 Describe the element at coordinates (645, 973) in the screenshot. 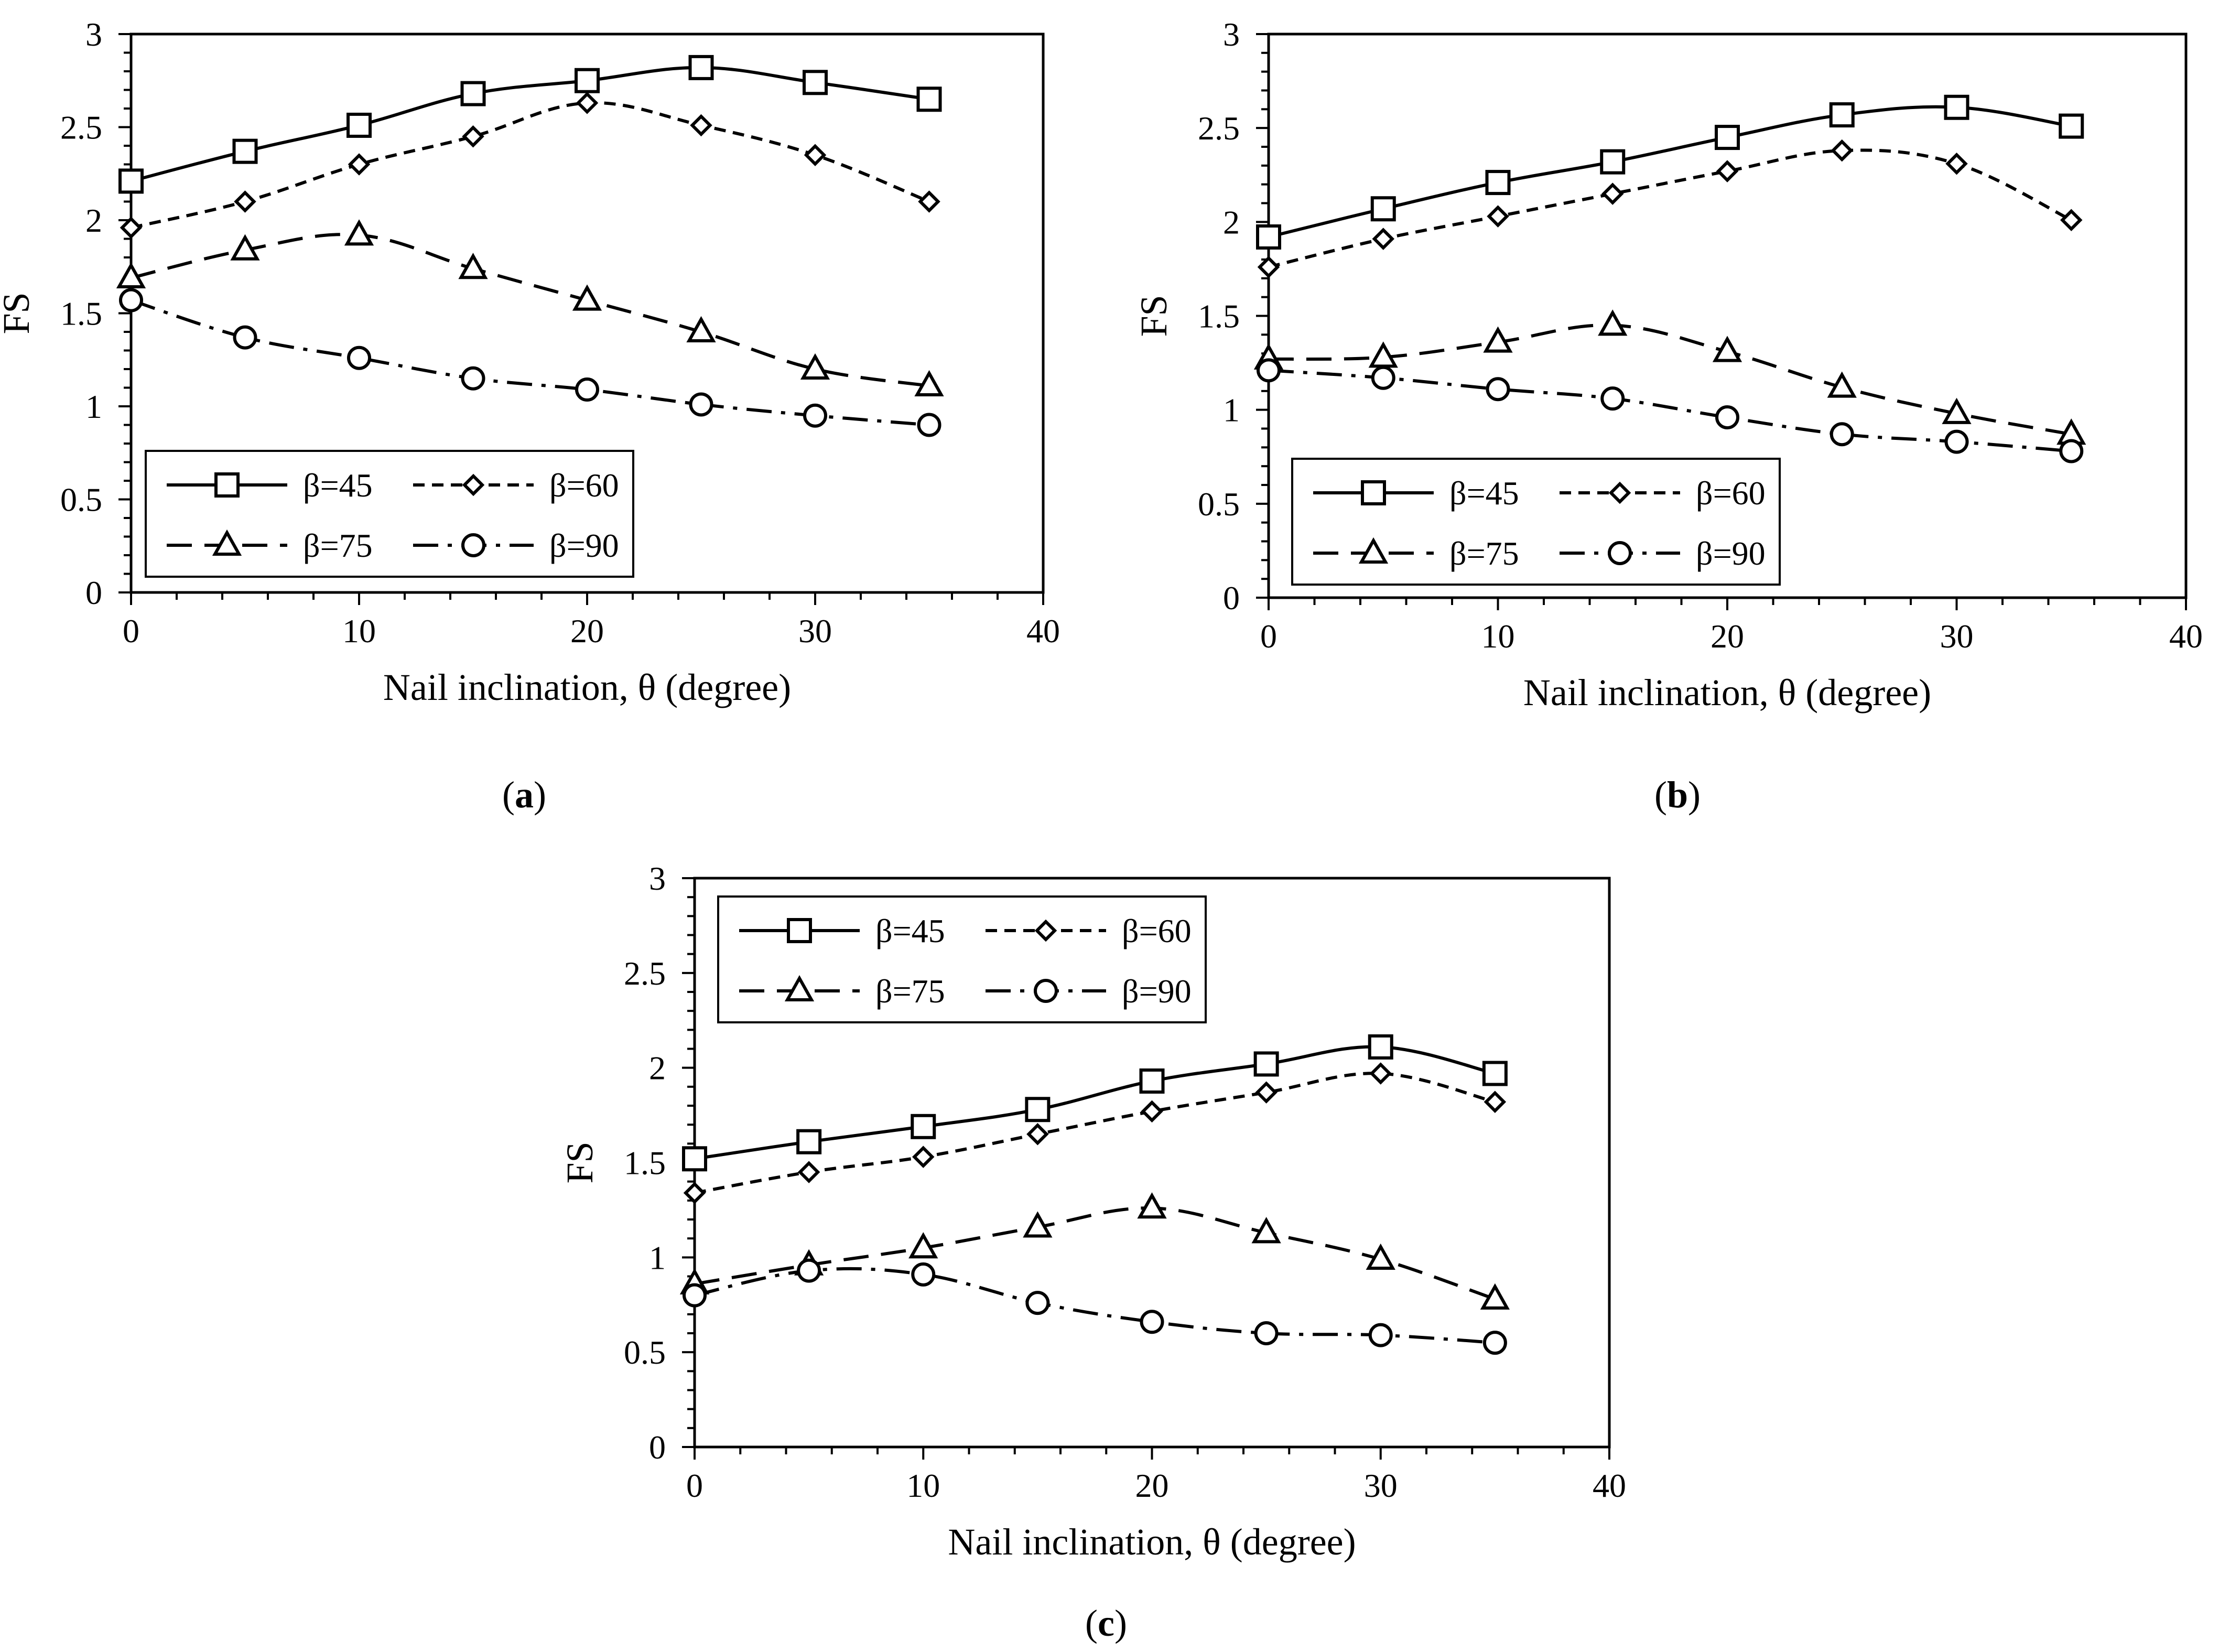

I see `y-tick-label: 2.5` at that location.